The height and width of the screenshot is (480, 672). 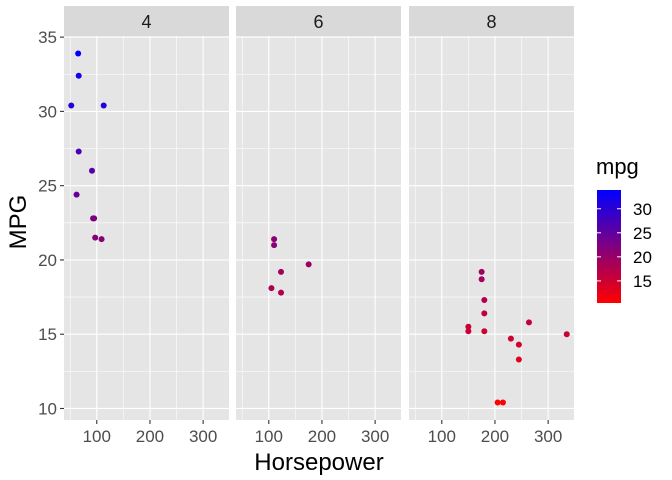 What do you see at coordinates (642, 257) in the screenshot?
I see `legend-tick-label: 20` at bounding box center [642, 257].